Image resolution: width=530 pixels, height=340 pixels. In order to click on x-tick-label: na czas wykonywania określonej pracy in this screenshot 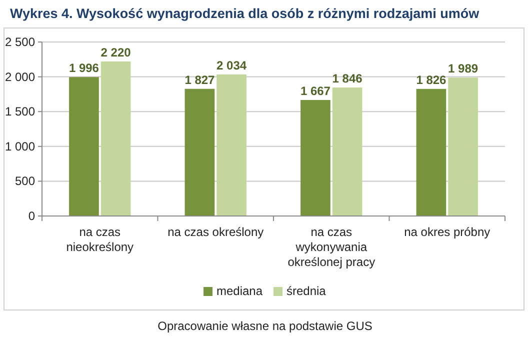, I will do `click(332, 247)`.